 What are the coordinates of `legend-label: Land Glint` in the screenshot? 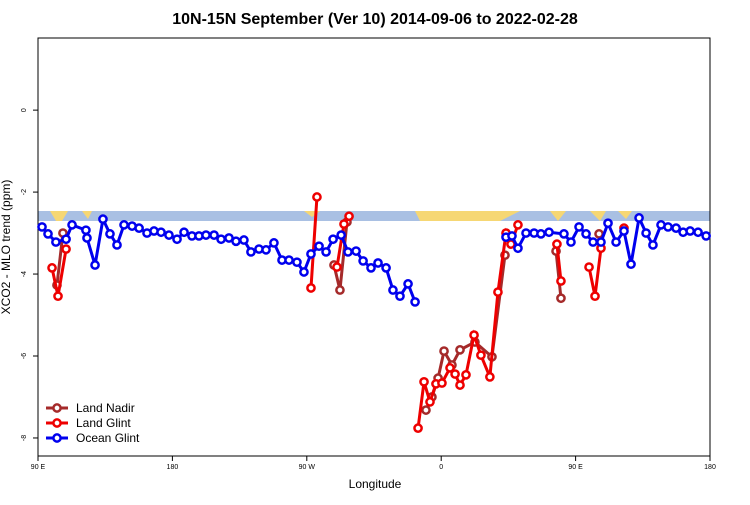 It's located at (103, 423).